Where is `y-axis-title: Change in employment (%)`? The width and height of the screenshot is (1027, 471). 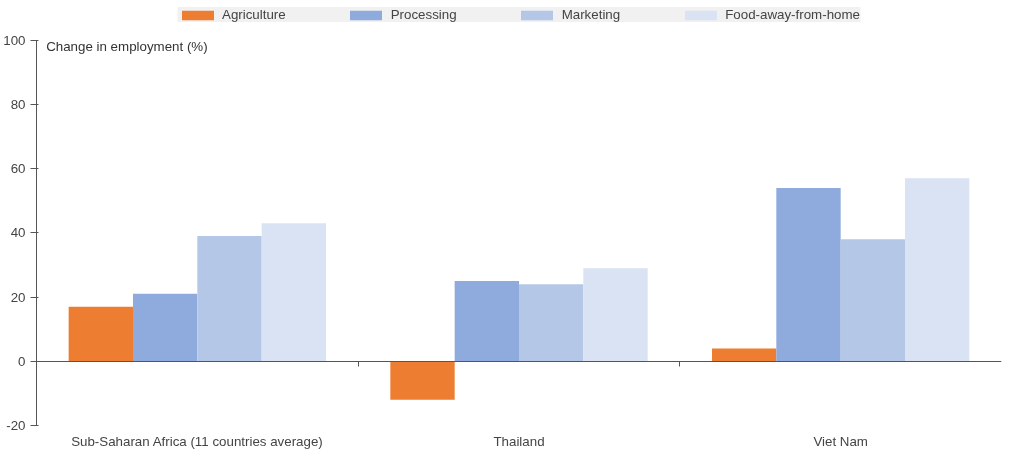 y-axis-title: Change in employment (%) is located at coordinates (127, 47).